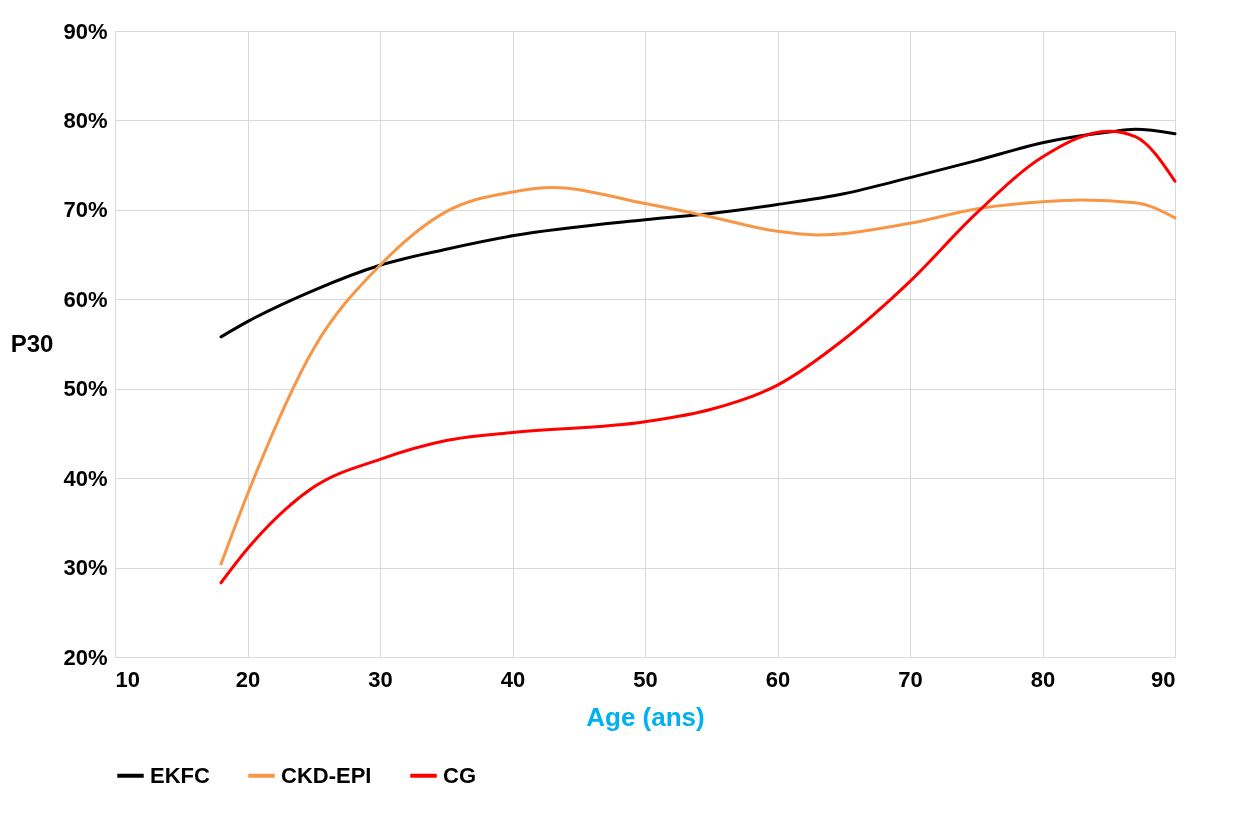 Image resolution: width=1251 pixels, height=837 pixels. I want to click on x-tick-label: 60, so click(778, 679).